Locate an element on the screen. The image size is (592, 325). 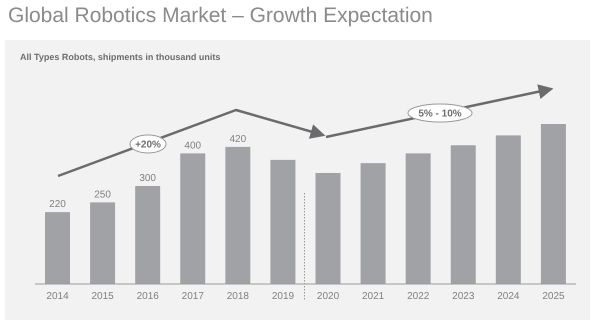
data-label: 420 is located at coordinates (238, 139).